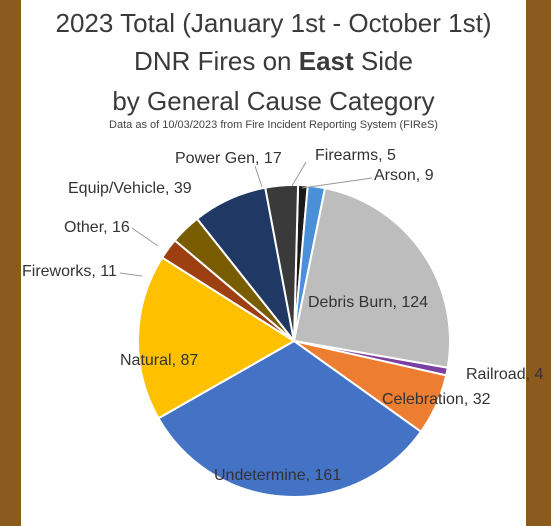 This screenshot has height=526, width=551. I want to click on data-label: Debris Burn, 124, so click(368, 302).